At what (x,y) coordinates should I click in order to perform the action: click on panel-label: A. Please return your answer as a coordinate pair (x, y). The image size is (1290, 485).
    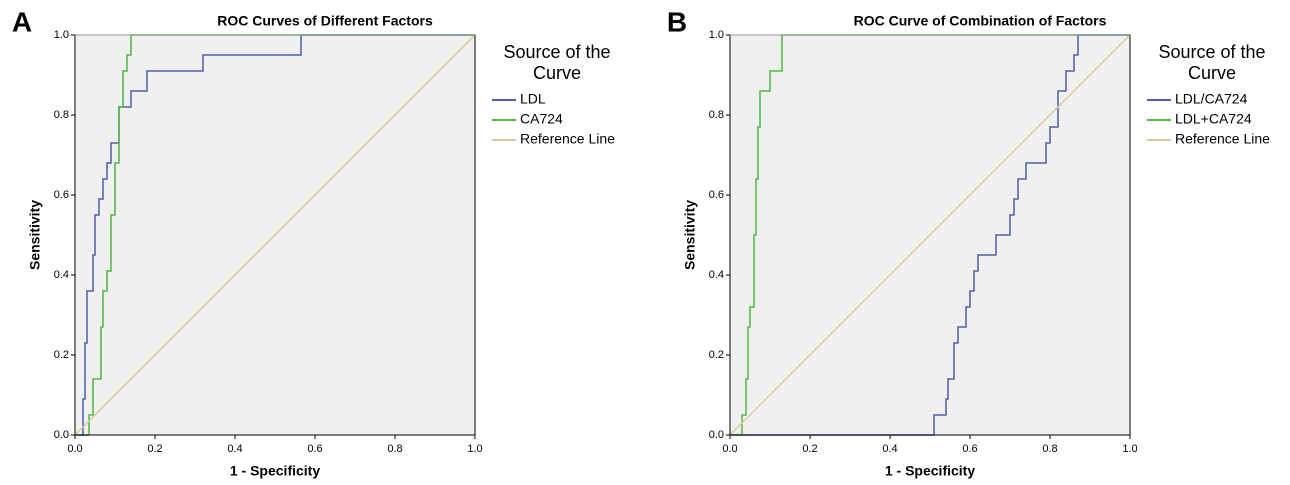
    Looking at the image, I should click on (22, 21).